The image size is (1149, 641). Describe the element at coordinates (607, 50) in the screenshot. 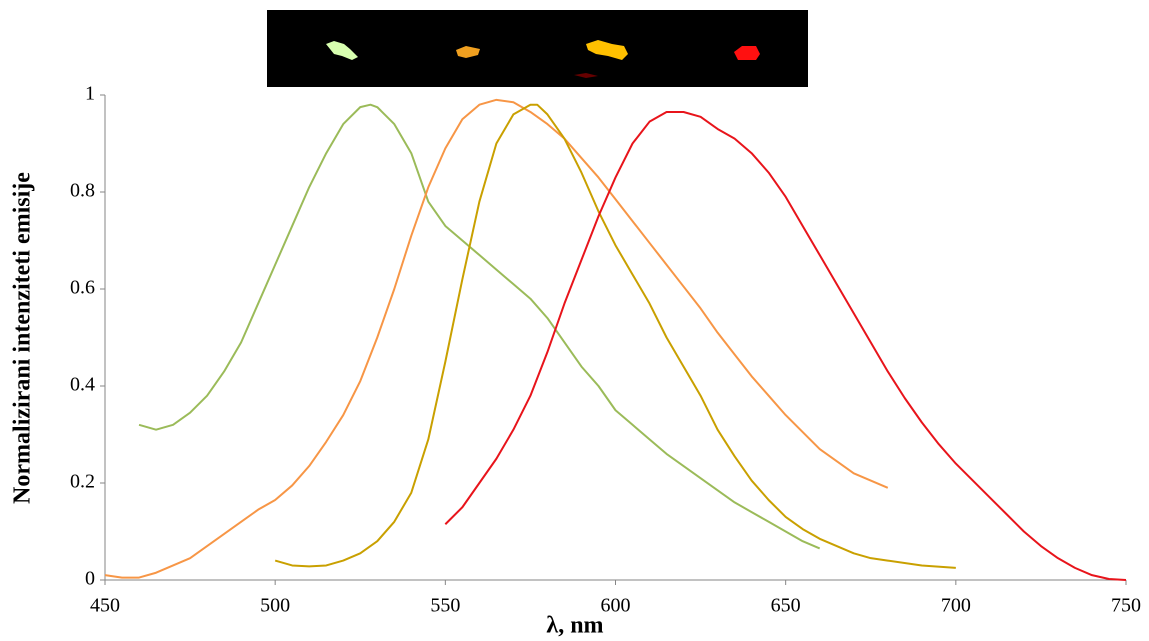

I see `gold-sample` at that location.